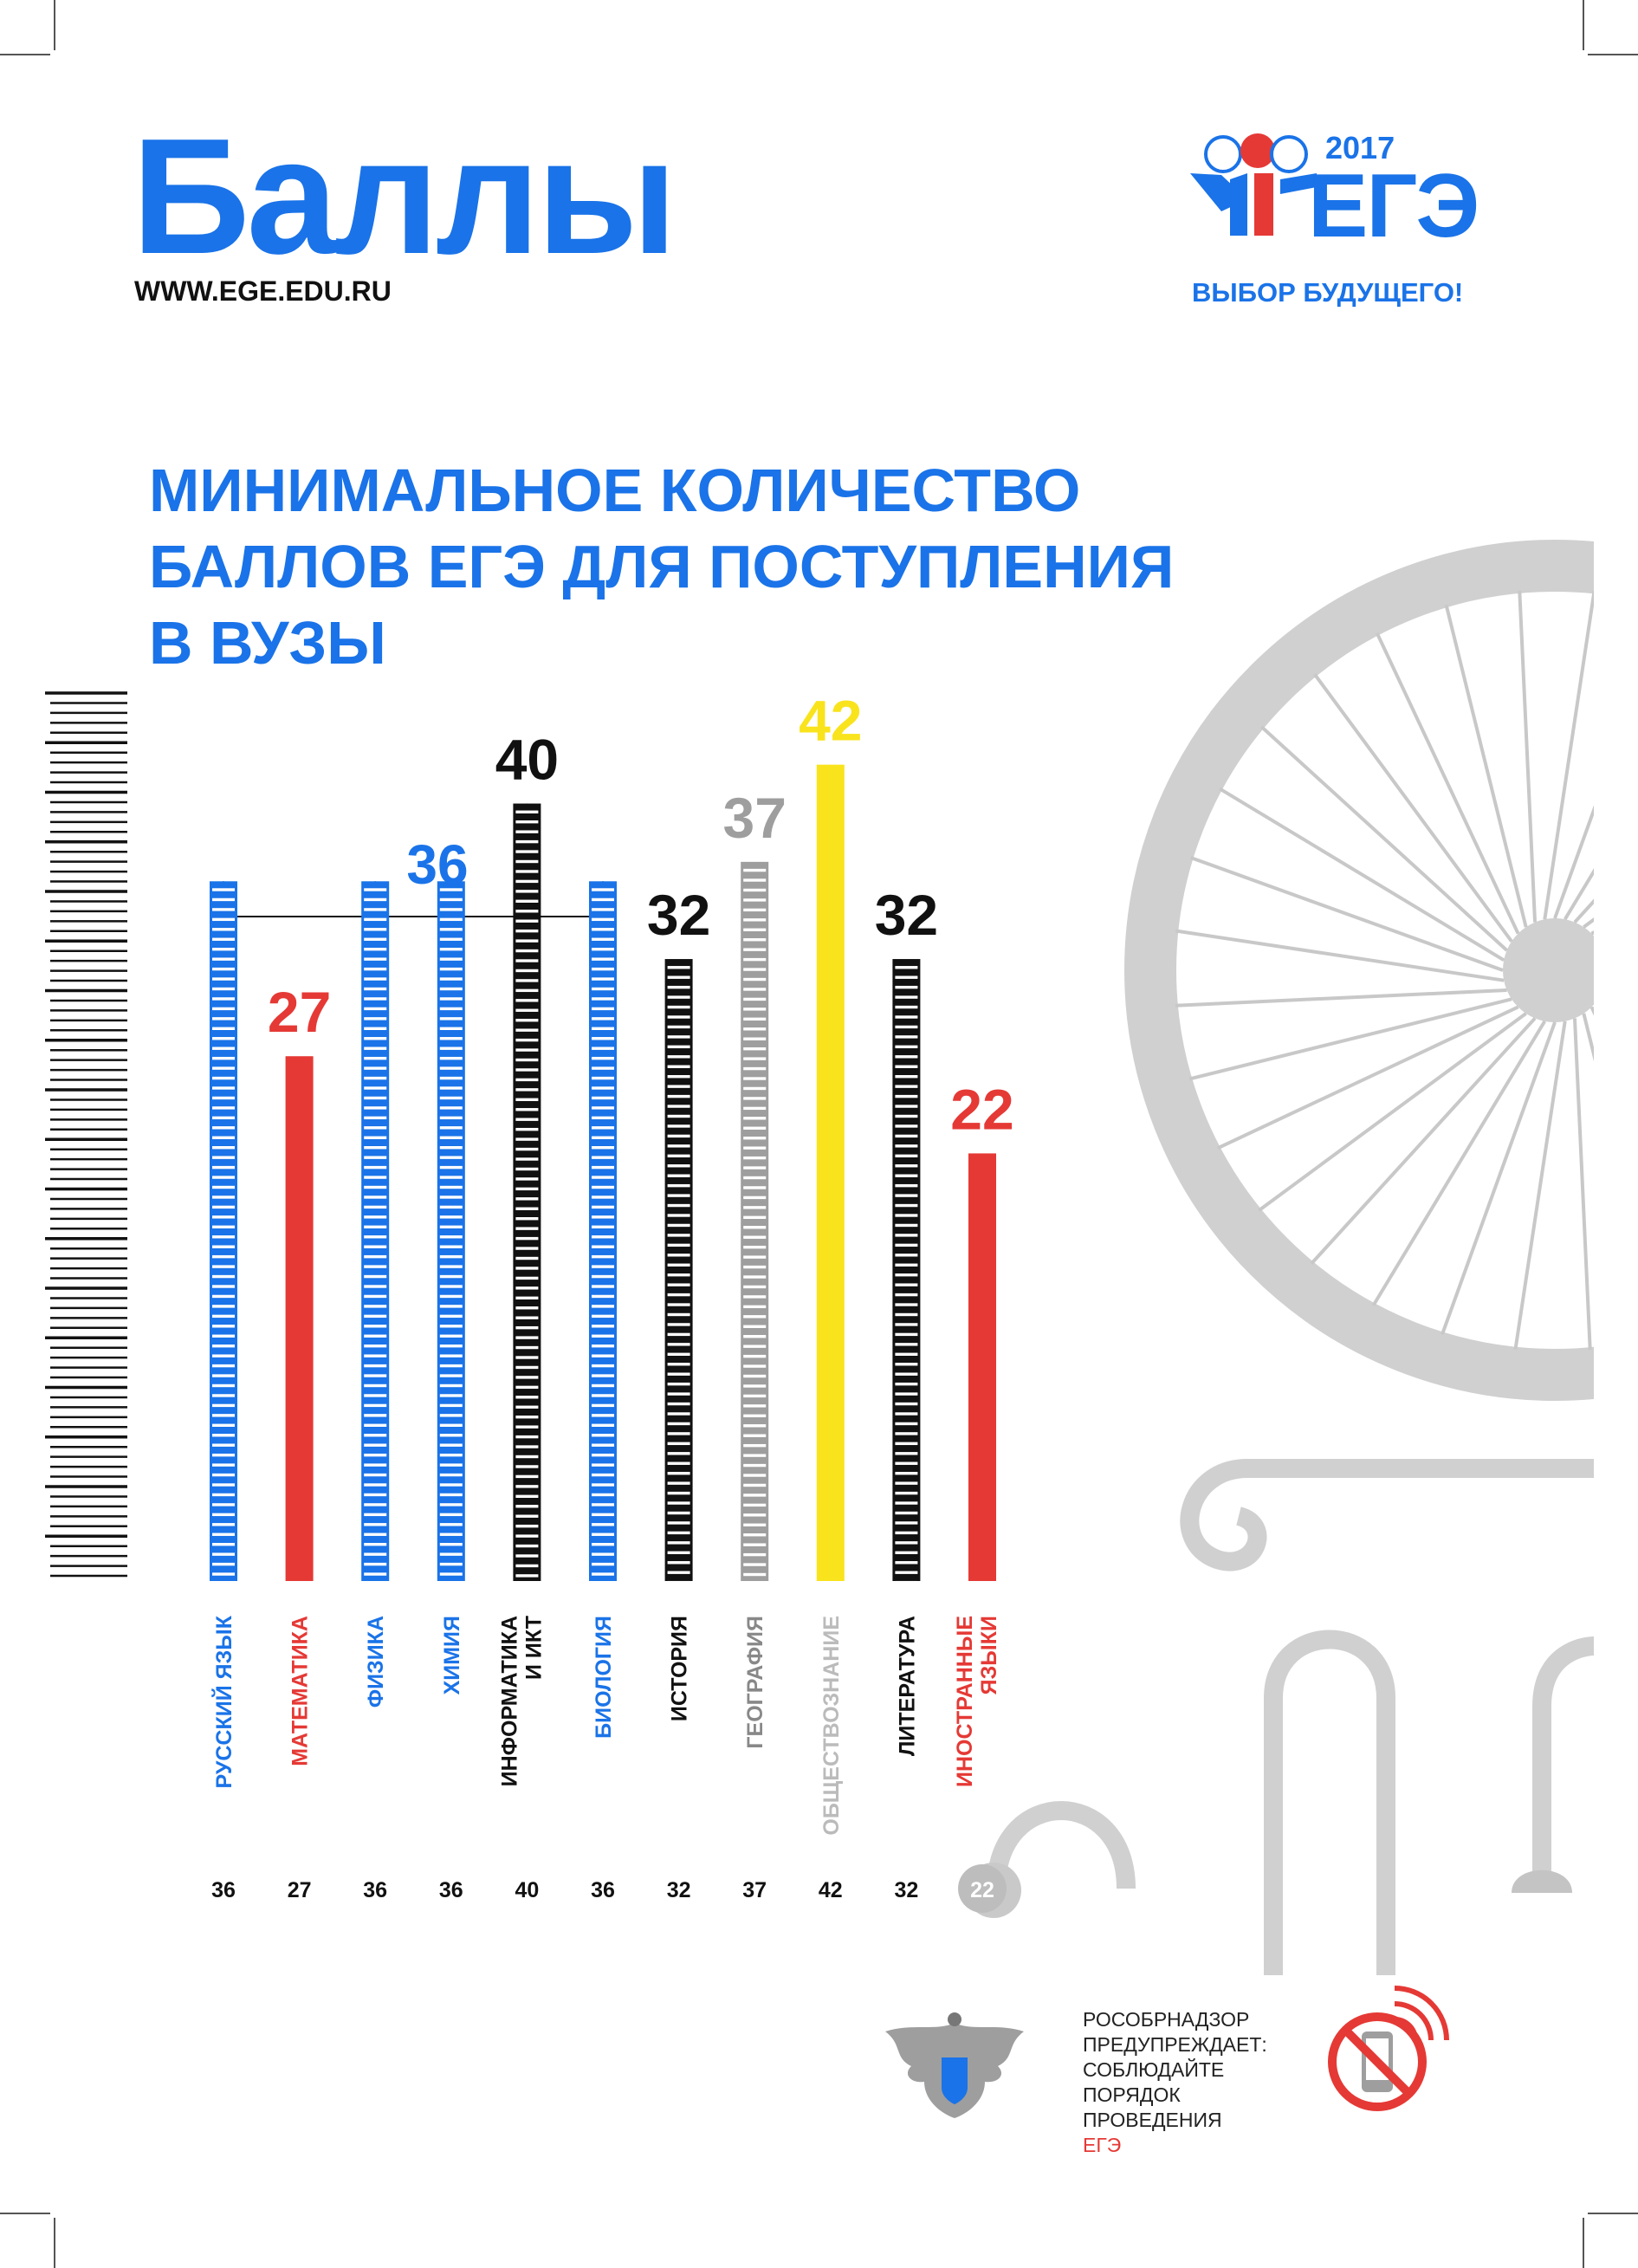  Describe the element at coordinates (982, 1890) in the screenshot. I see `bottom-value-label: 22` at that location.